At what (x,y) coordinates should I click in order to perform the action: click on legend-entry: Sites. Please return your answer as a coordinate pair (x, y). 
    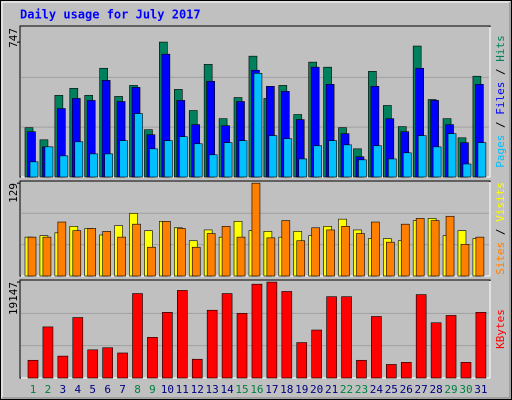
    Looking at the image, I should click on (500, 258).